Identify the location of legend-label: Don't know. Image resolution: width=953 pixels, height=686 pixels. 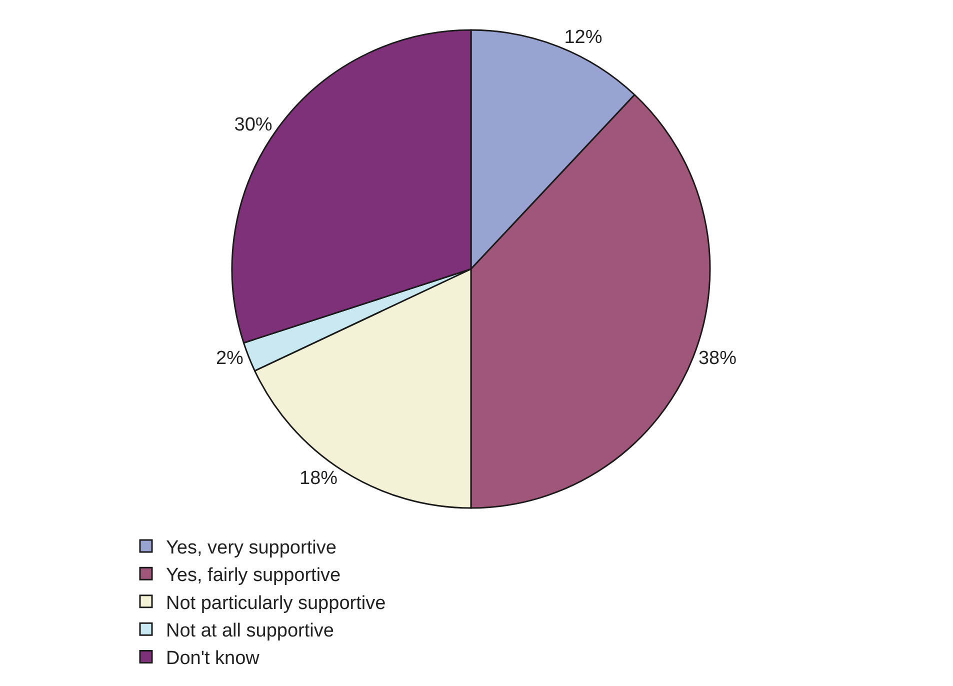
(213, 659).